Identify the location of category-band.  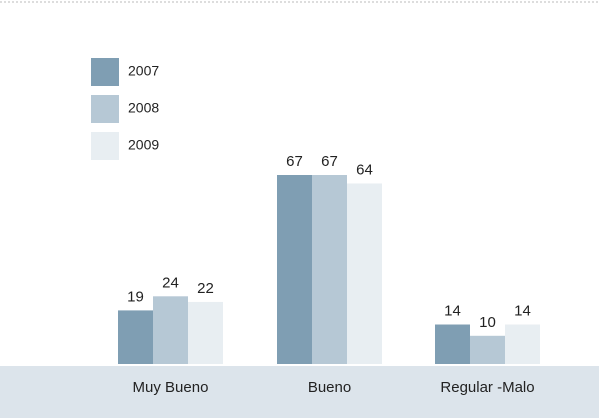
(299, 392).